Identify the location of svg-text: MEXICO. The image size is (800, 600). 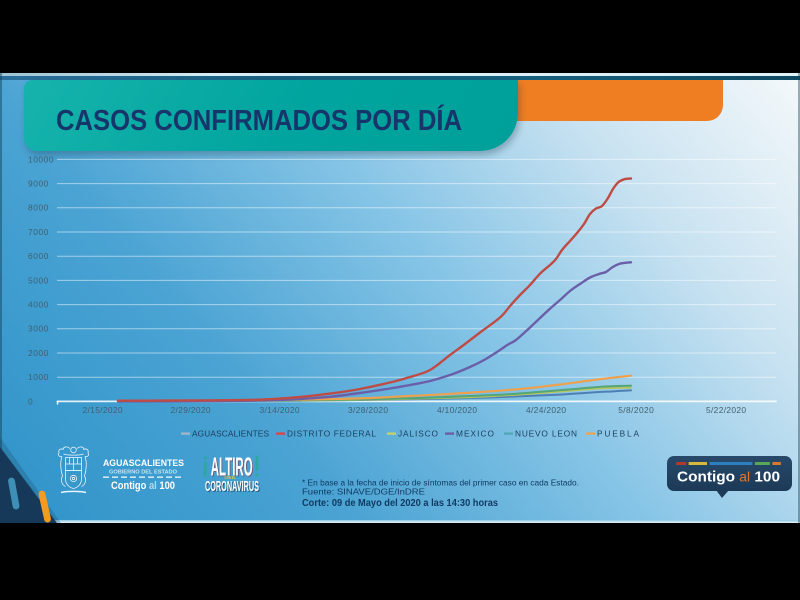
(475, 434).